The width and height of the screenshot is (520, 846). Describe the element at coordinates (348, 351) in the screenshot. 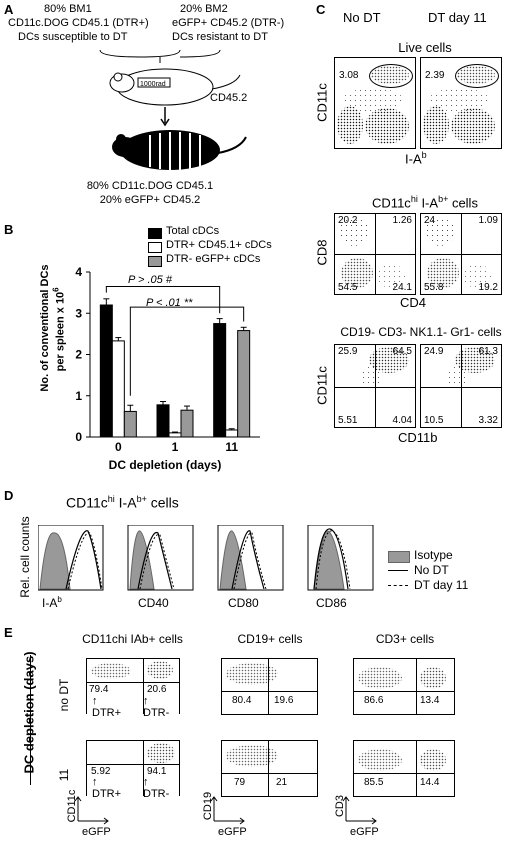

I see `q3-nodt-ul: 25.9` at that location.